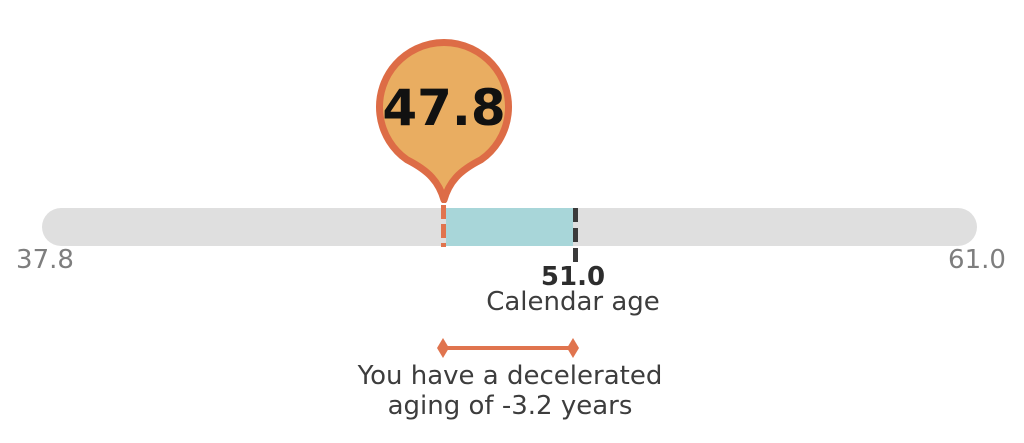  What do you see at coordinates (443, 226) in the screenshot?
I see `biological-age-dashed-line` at bounding box center [443, 226].